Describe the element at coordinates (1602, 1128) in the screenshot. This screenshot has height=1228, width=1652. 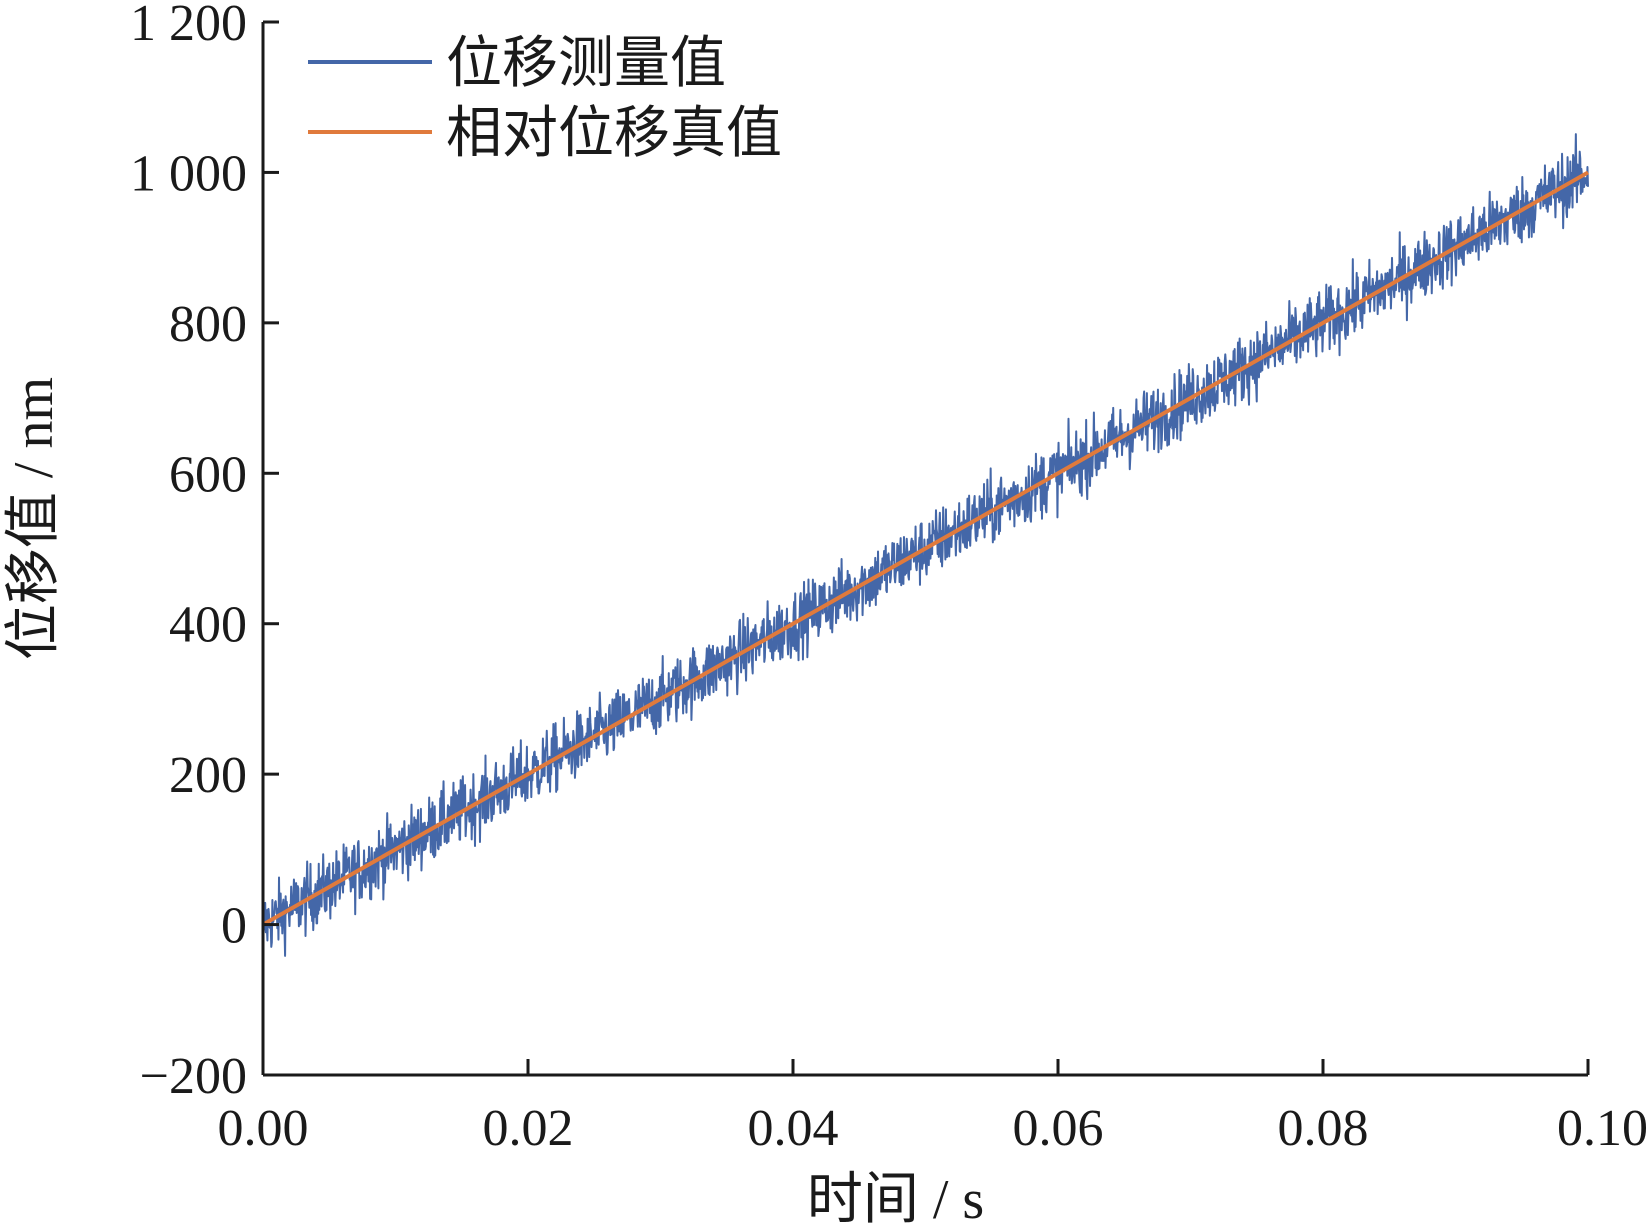
I see `x-tick-label: 0.10` at that location.